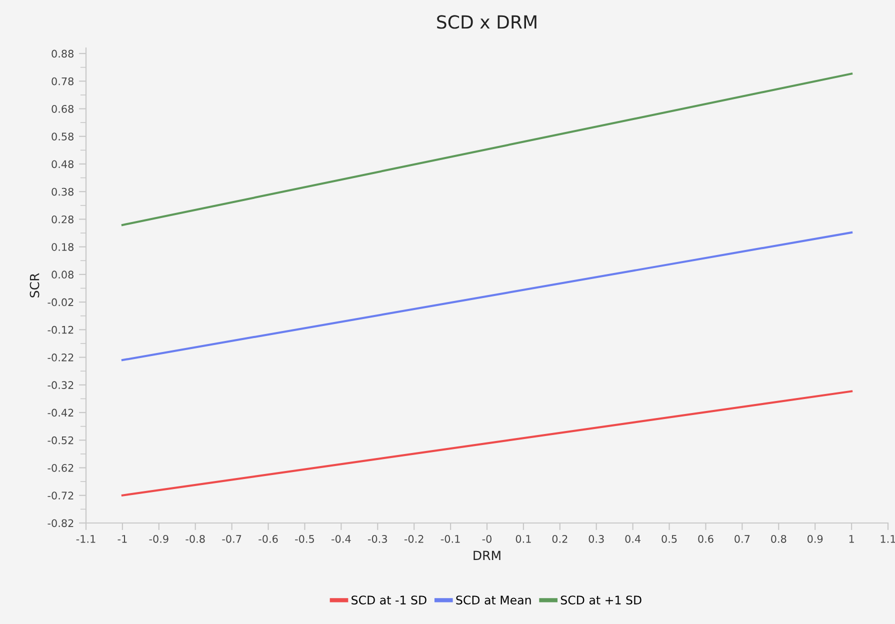 This screenshot has width=895, height=624. Describe the element at coordinates (61, 468) in the screenshot. I see `y-tick-label: -0.62` at that location.